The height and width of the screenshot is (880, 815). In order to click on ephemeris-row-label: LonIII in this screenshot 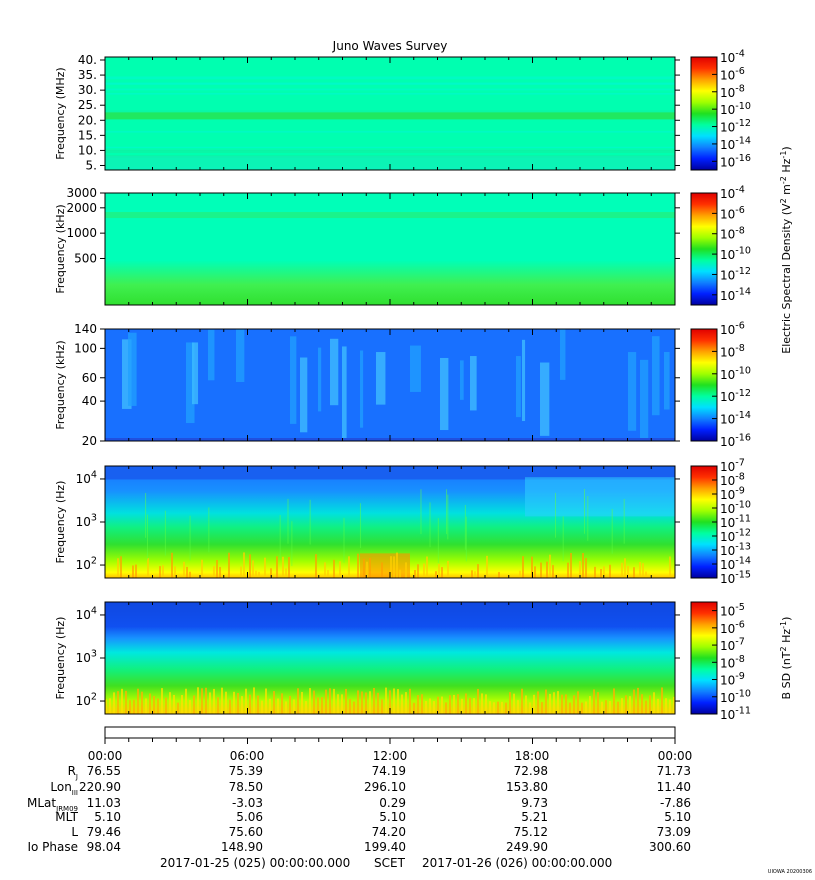, I will do `click(64, 788)`.